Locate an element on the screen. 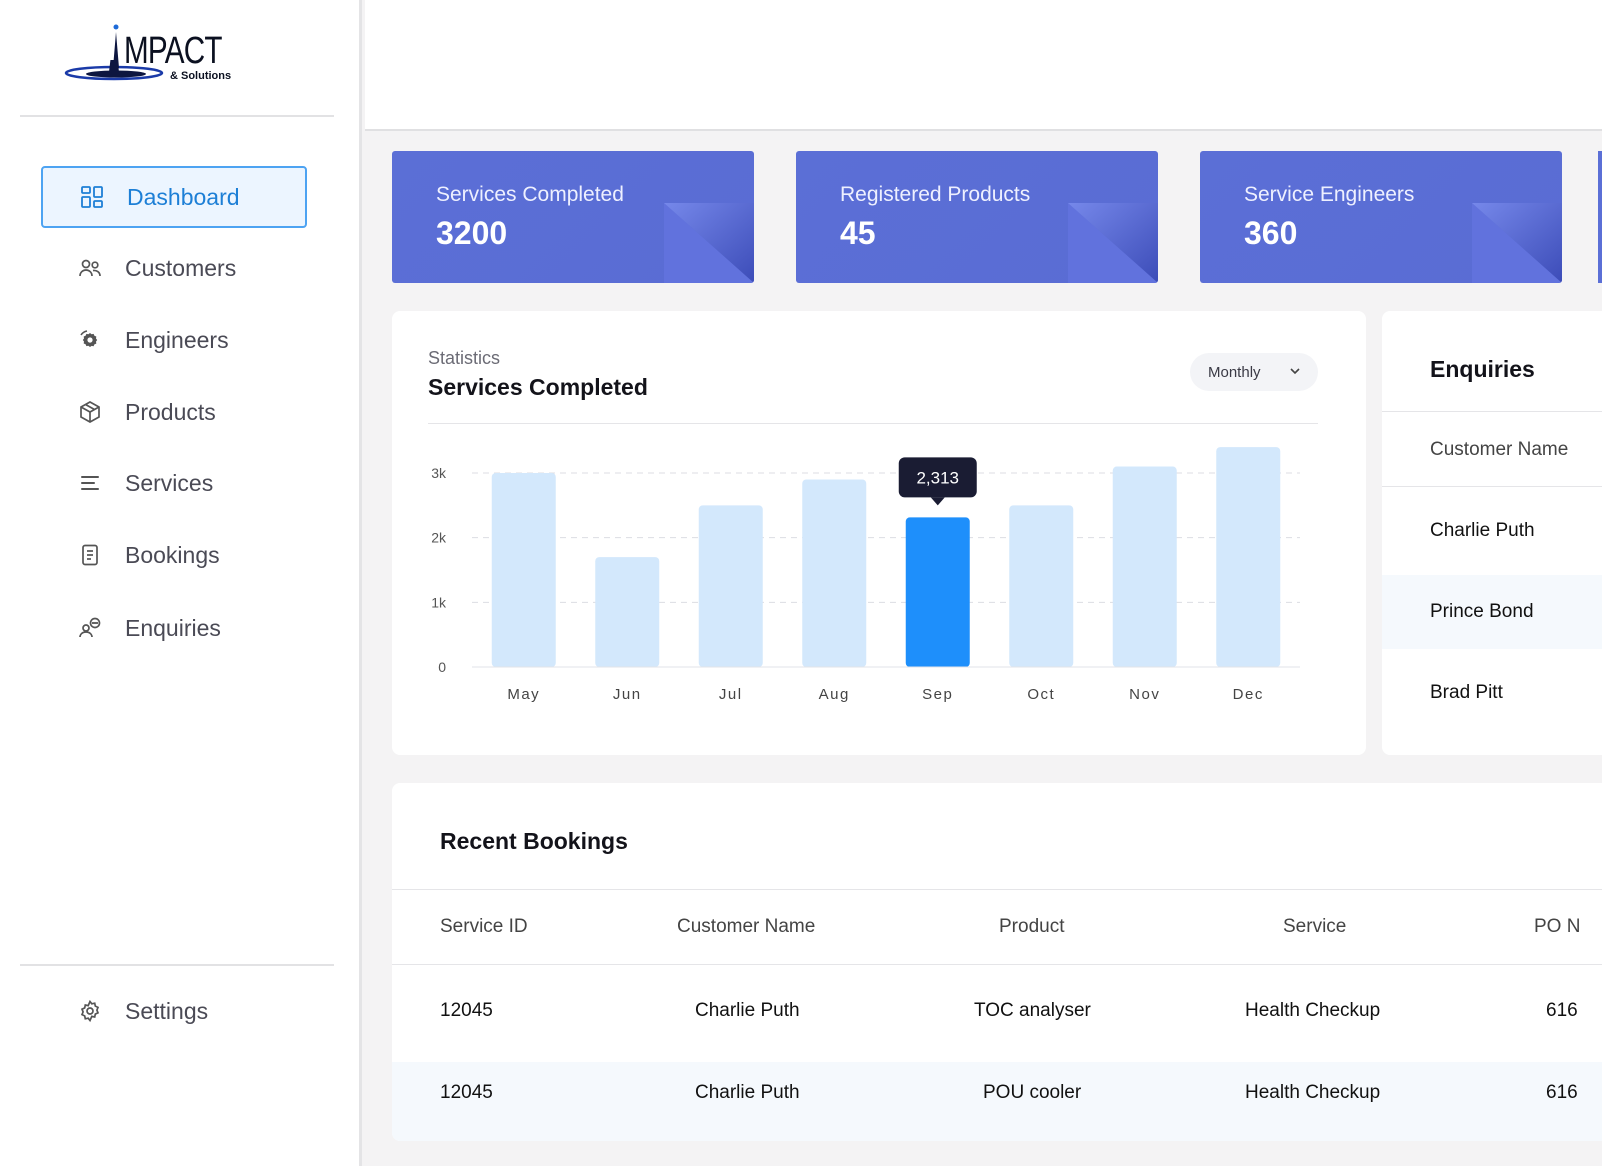  statistics-title: Services Completed is located at coordinates (538, 387).